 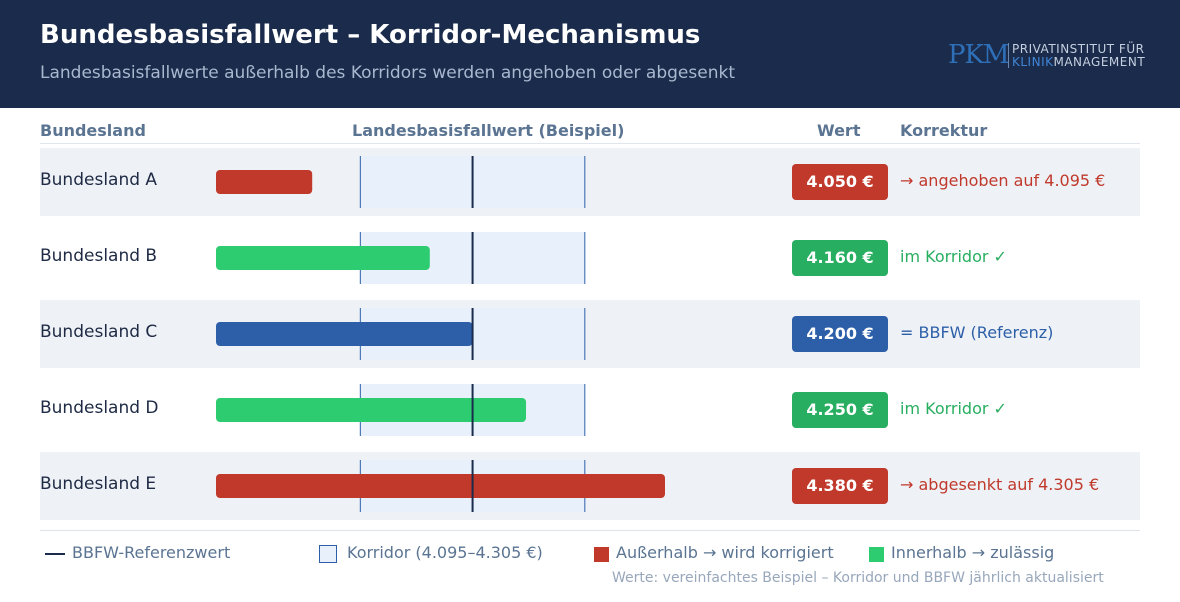 What do you see at coordinates (840, 410) in the screenshot?
I see `value-badge: 4.250 €` at bounding box center [840, 410].